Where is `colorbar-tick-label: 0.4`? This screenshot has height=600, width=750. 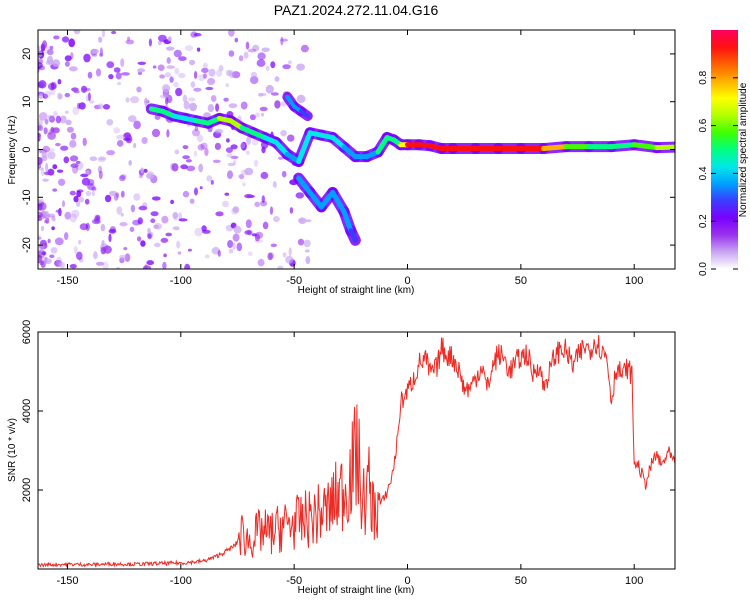
colorbar-tick-label: 0.4 is located at coordinates (703, 173).